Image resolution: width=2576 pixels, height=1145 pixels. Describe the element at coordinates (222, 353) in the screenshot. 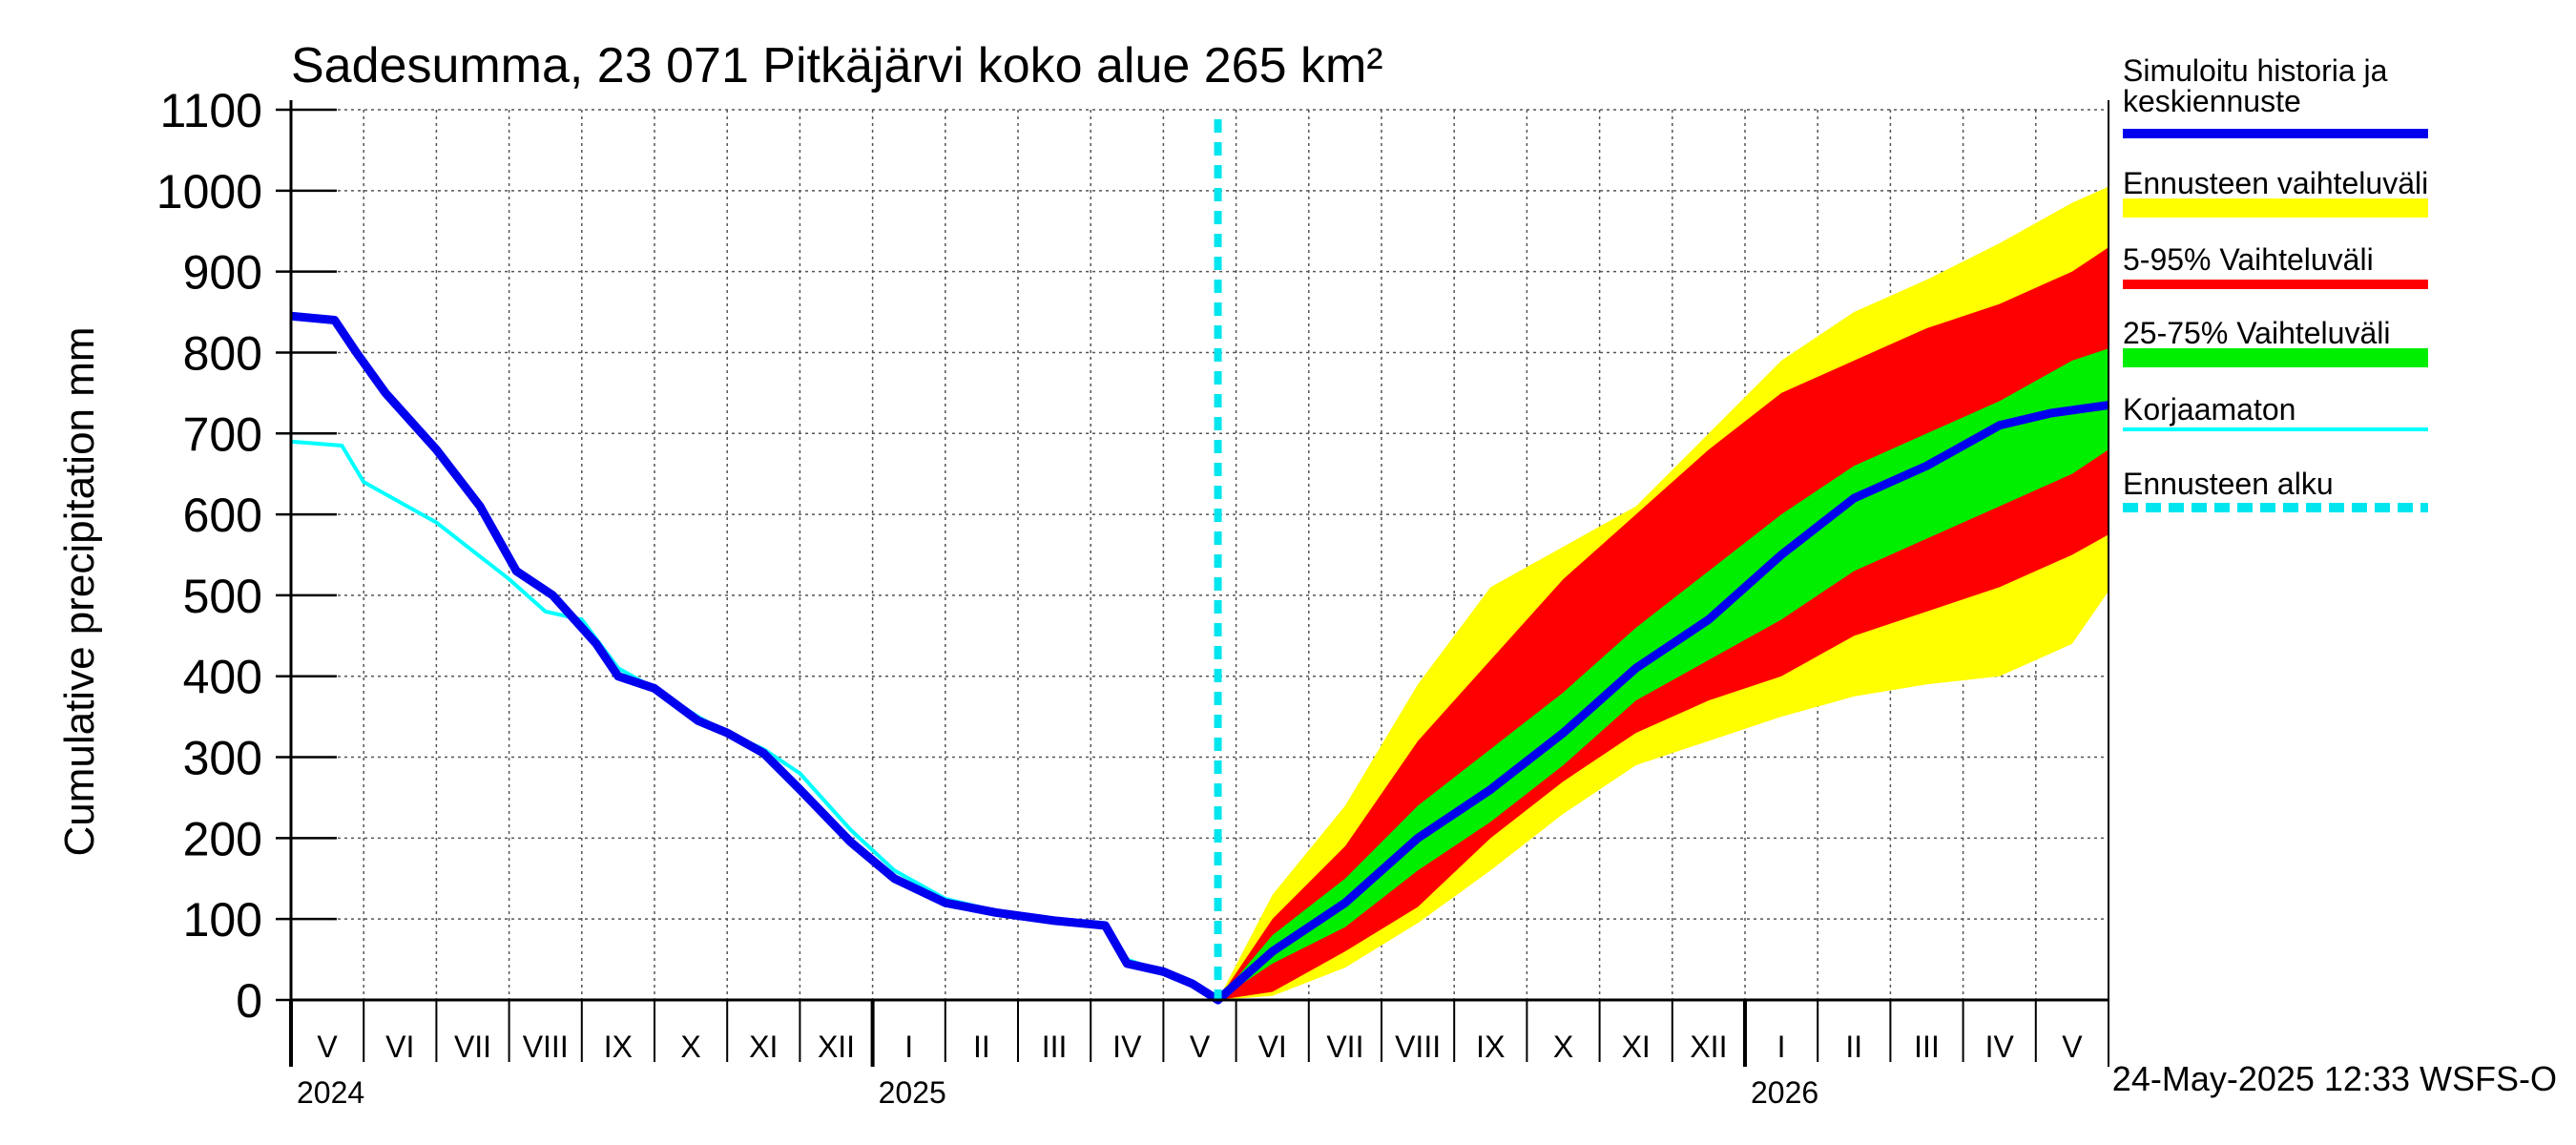

I see `y-tick-label: 800` at that location.